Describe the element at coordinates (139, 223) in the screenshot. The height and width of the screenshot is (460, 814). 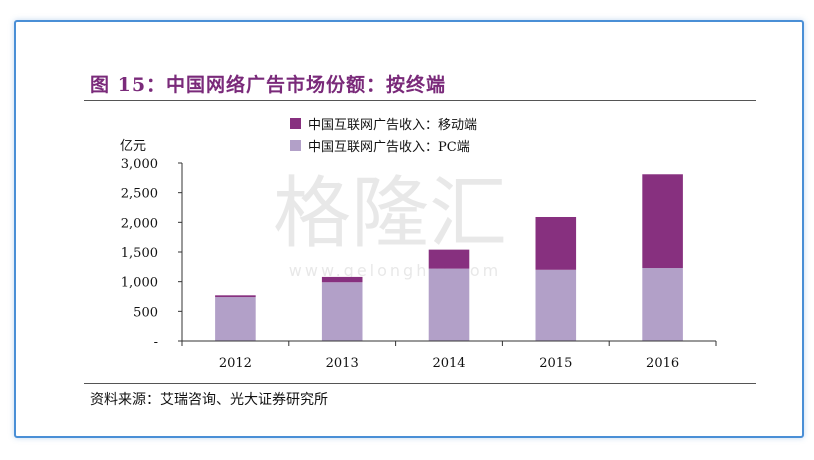
I see `y-tick-label: 2,000` at that location.